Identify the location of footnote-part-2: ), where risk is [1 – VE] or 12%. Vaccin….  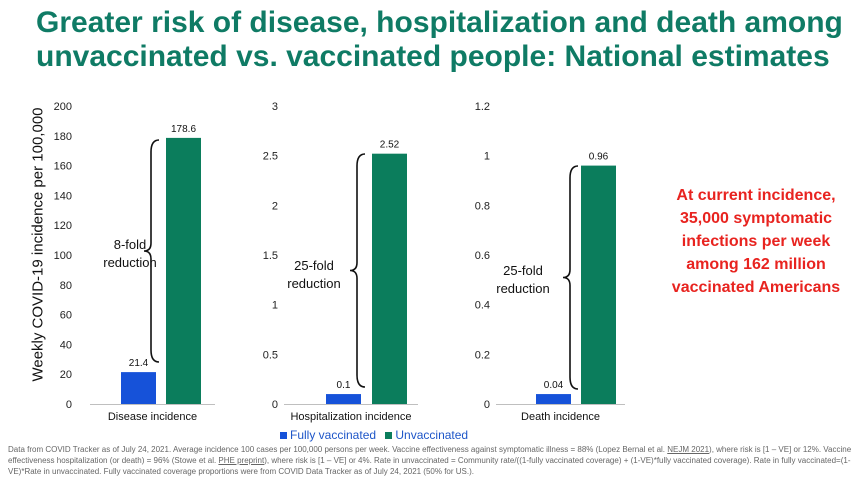
(430, 455).